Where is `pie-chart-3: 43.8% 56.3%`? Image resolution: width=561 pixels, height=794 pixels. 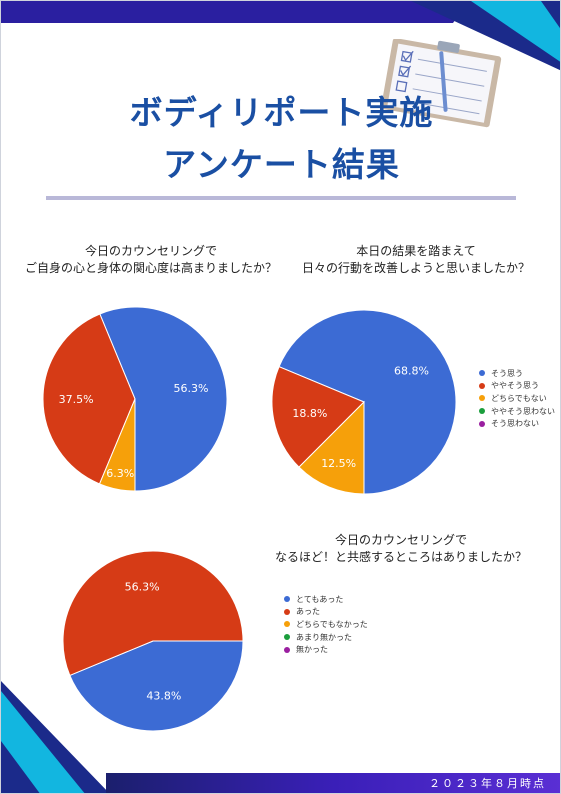
pie-chart-3: 43.8% 56.3% is located at coordinates (153, 641).